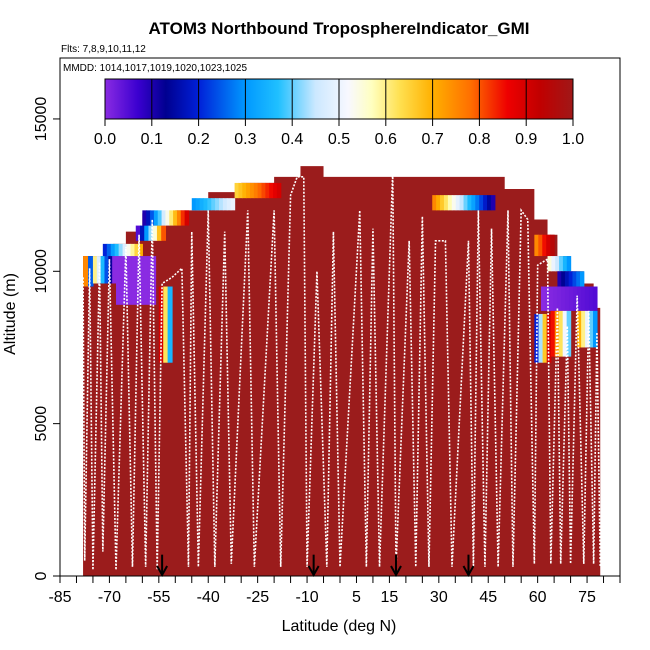 The width and height of the screenshot is (650, 650). What do you see at coordinates (257, 597) in the screenshot?
I see `x-tick-label: -25` at bounding box center [257, 597].